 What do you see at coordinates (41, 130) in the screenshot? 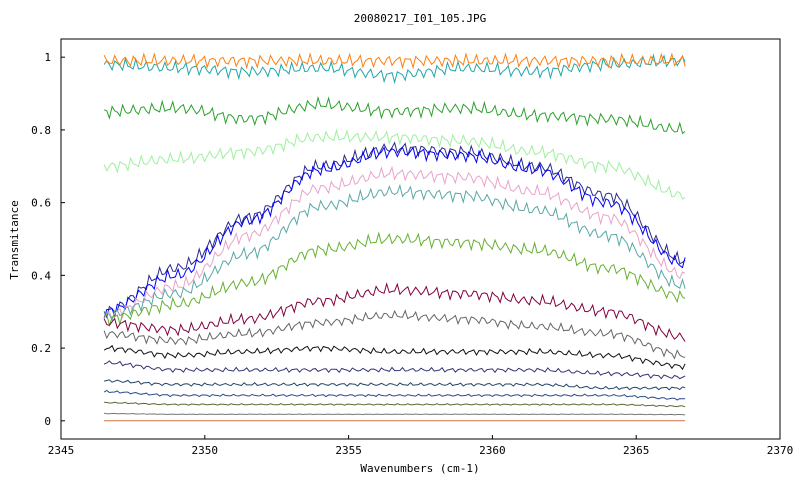
I see `y-tick-label: 0.8` at bounding box center [41, 130].